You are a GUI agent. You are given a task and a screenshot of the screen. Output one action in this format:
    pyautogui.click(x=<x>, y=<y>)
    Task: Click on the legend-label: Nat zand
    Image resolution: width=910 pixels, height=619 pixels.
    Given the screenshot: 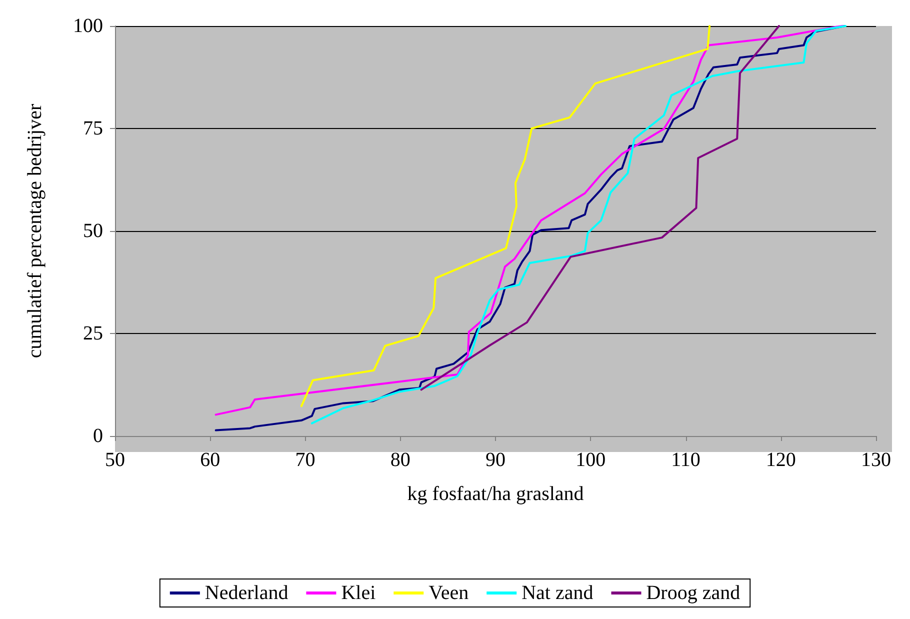 What is the action you would take?
    pyautogui.click(x=558, y=593)
    